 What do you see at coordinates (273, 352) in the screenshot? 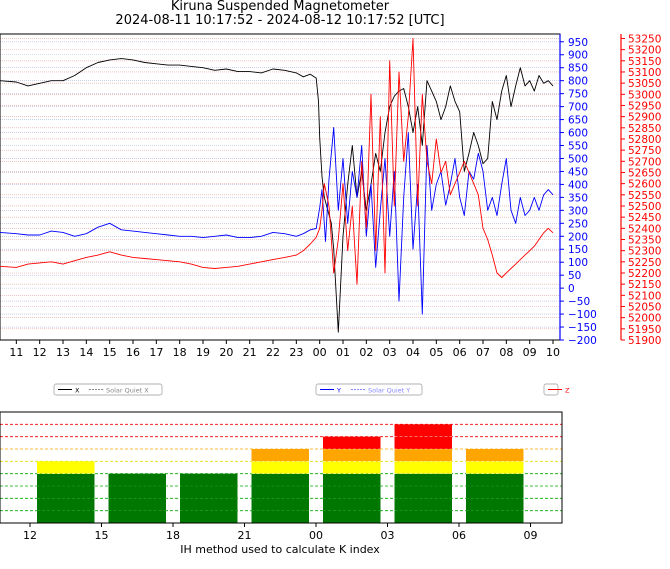
I see `x-tick-label: 22` at bounding box center [273, 352].